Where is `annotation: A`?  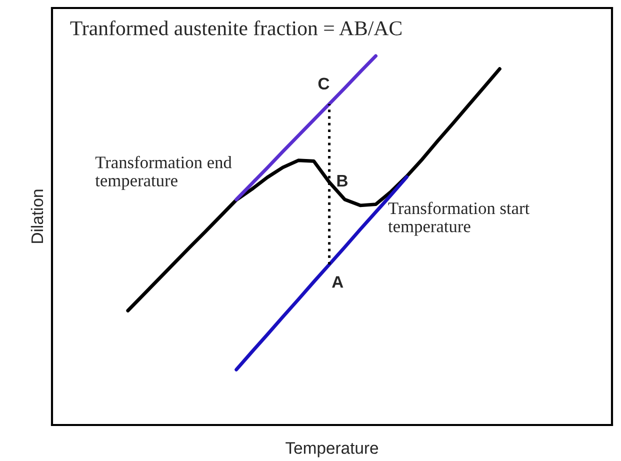
annotation: A is located at coordinates (338, 282).